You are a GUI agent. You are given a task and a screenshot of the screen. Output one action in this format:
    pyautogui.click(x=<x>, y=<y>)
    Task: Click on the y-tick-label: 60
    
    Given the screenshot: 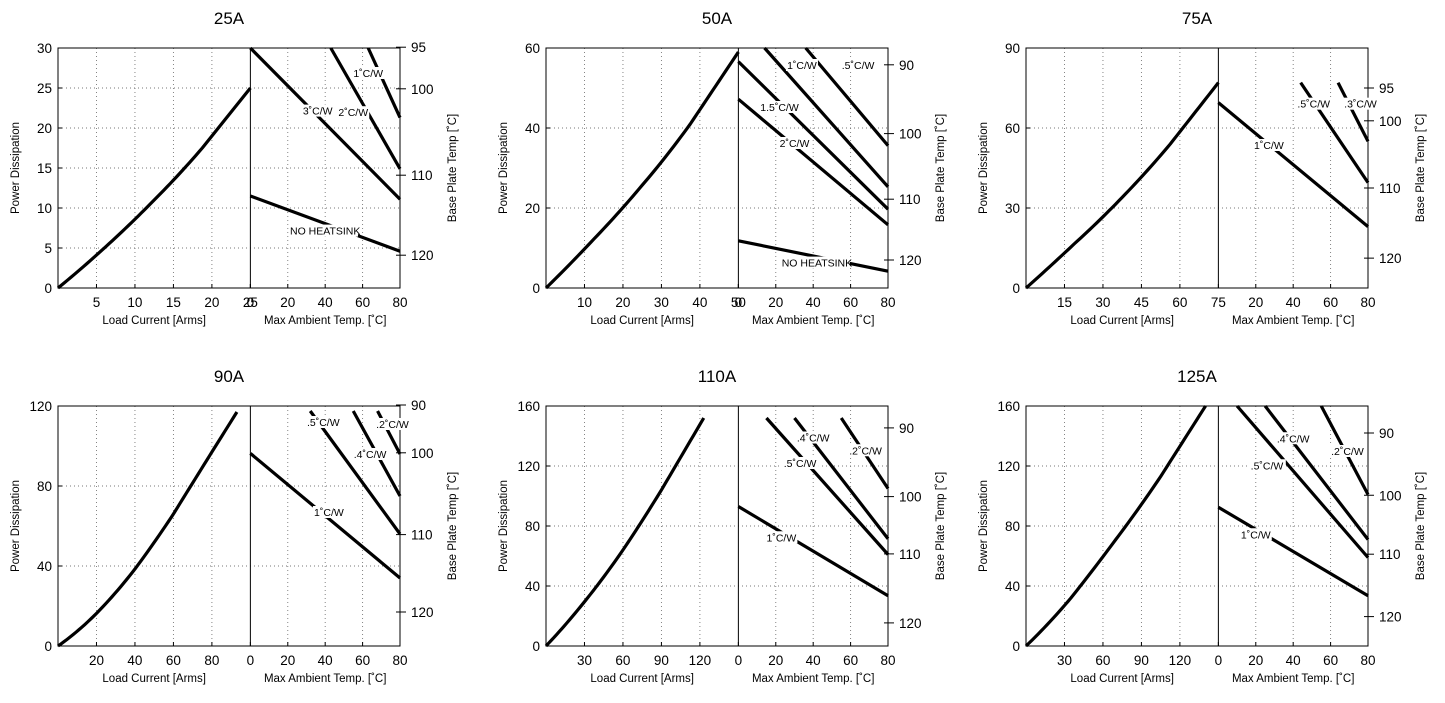 What is the action you would take?
    pyautogui.click(x=532, y=48)
    